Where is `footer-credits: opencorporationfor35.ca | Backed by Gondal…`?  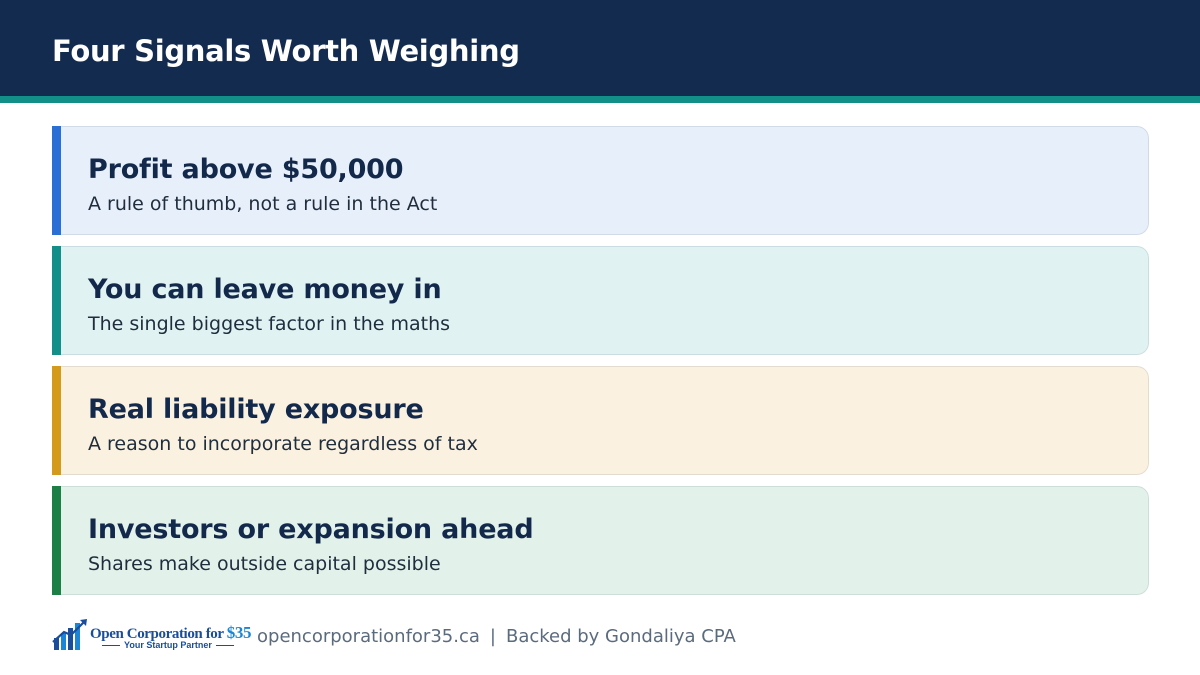 footer-credits: opencorporationfor35.ca | Backed by Gondal… is located at coordinates (496, 636).